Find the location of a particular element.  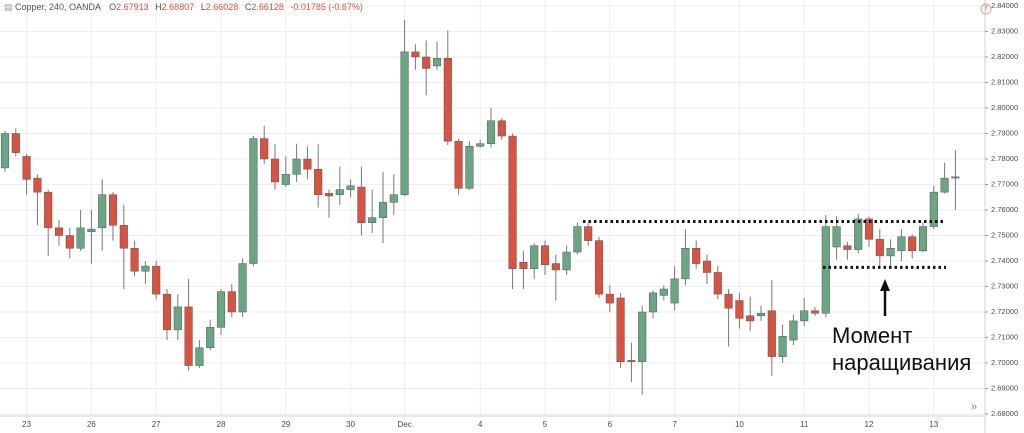

alert-icon-mark: ! is located at coordinates (986, 9).